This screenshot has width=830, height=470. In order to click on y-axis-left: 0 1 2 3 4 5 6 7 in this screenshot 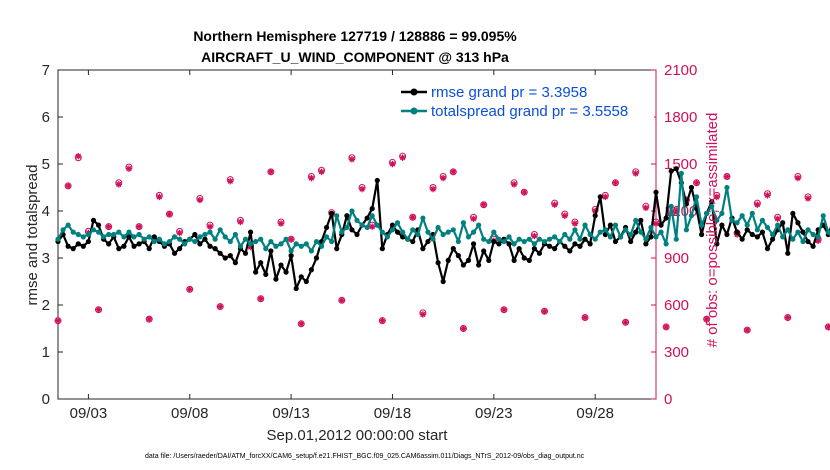, I will do `click(52, 235)`.